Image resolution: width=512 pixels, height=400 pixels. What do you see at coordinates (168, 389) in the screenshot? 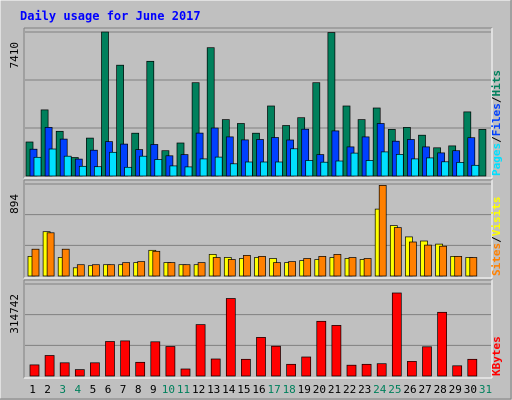
I see `x-tick-label: 10` at bounding box center [168, 389].